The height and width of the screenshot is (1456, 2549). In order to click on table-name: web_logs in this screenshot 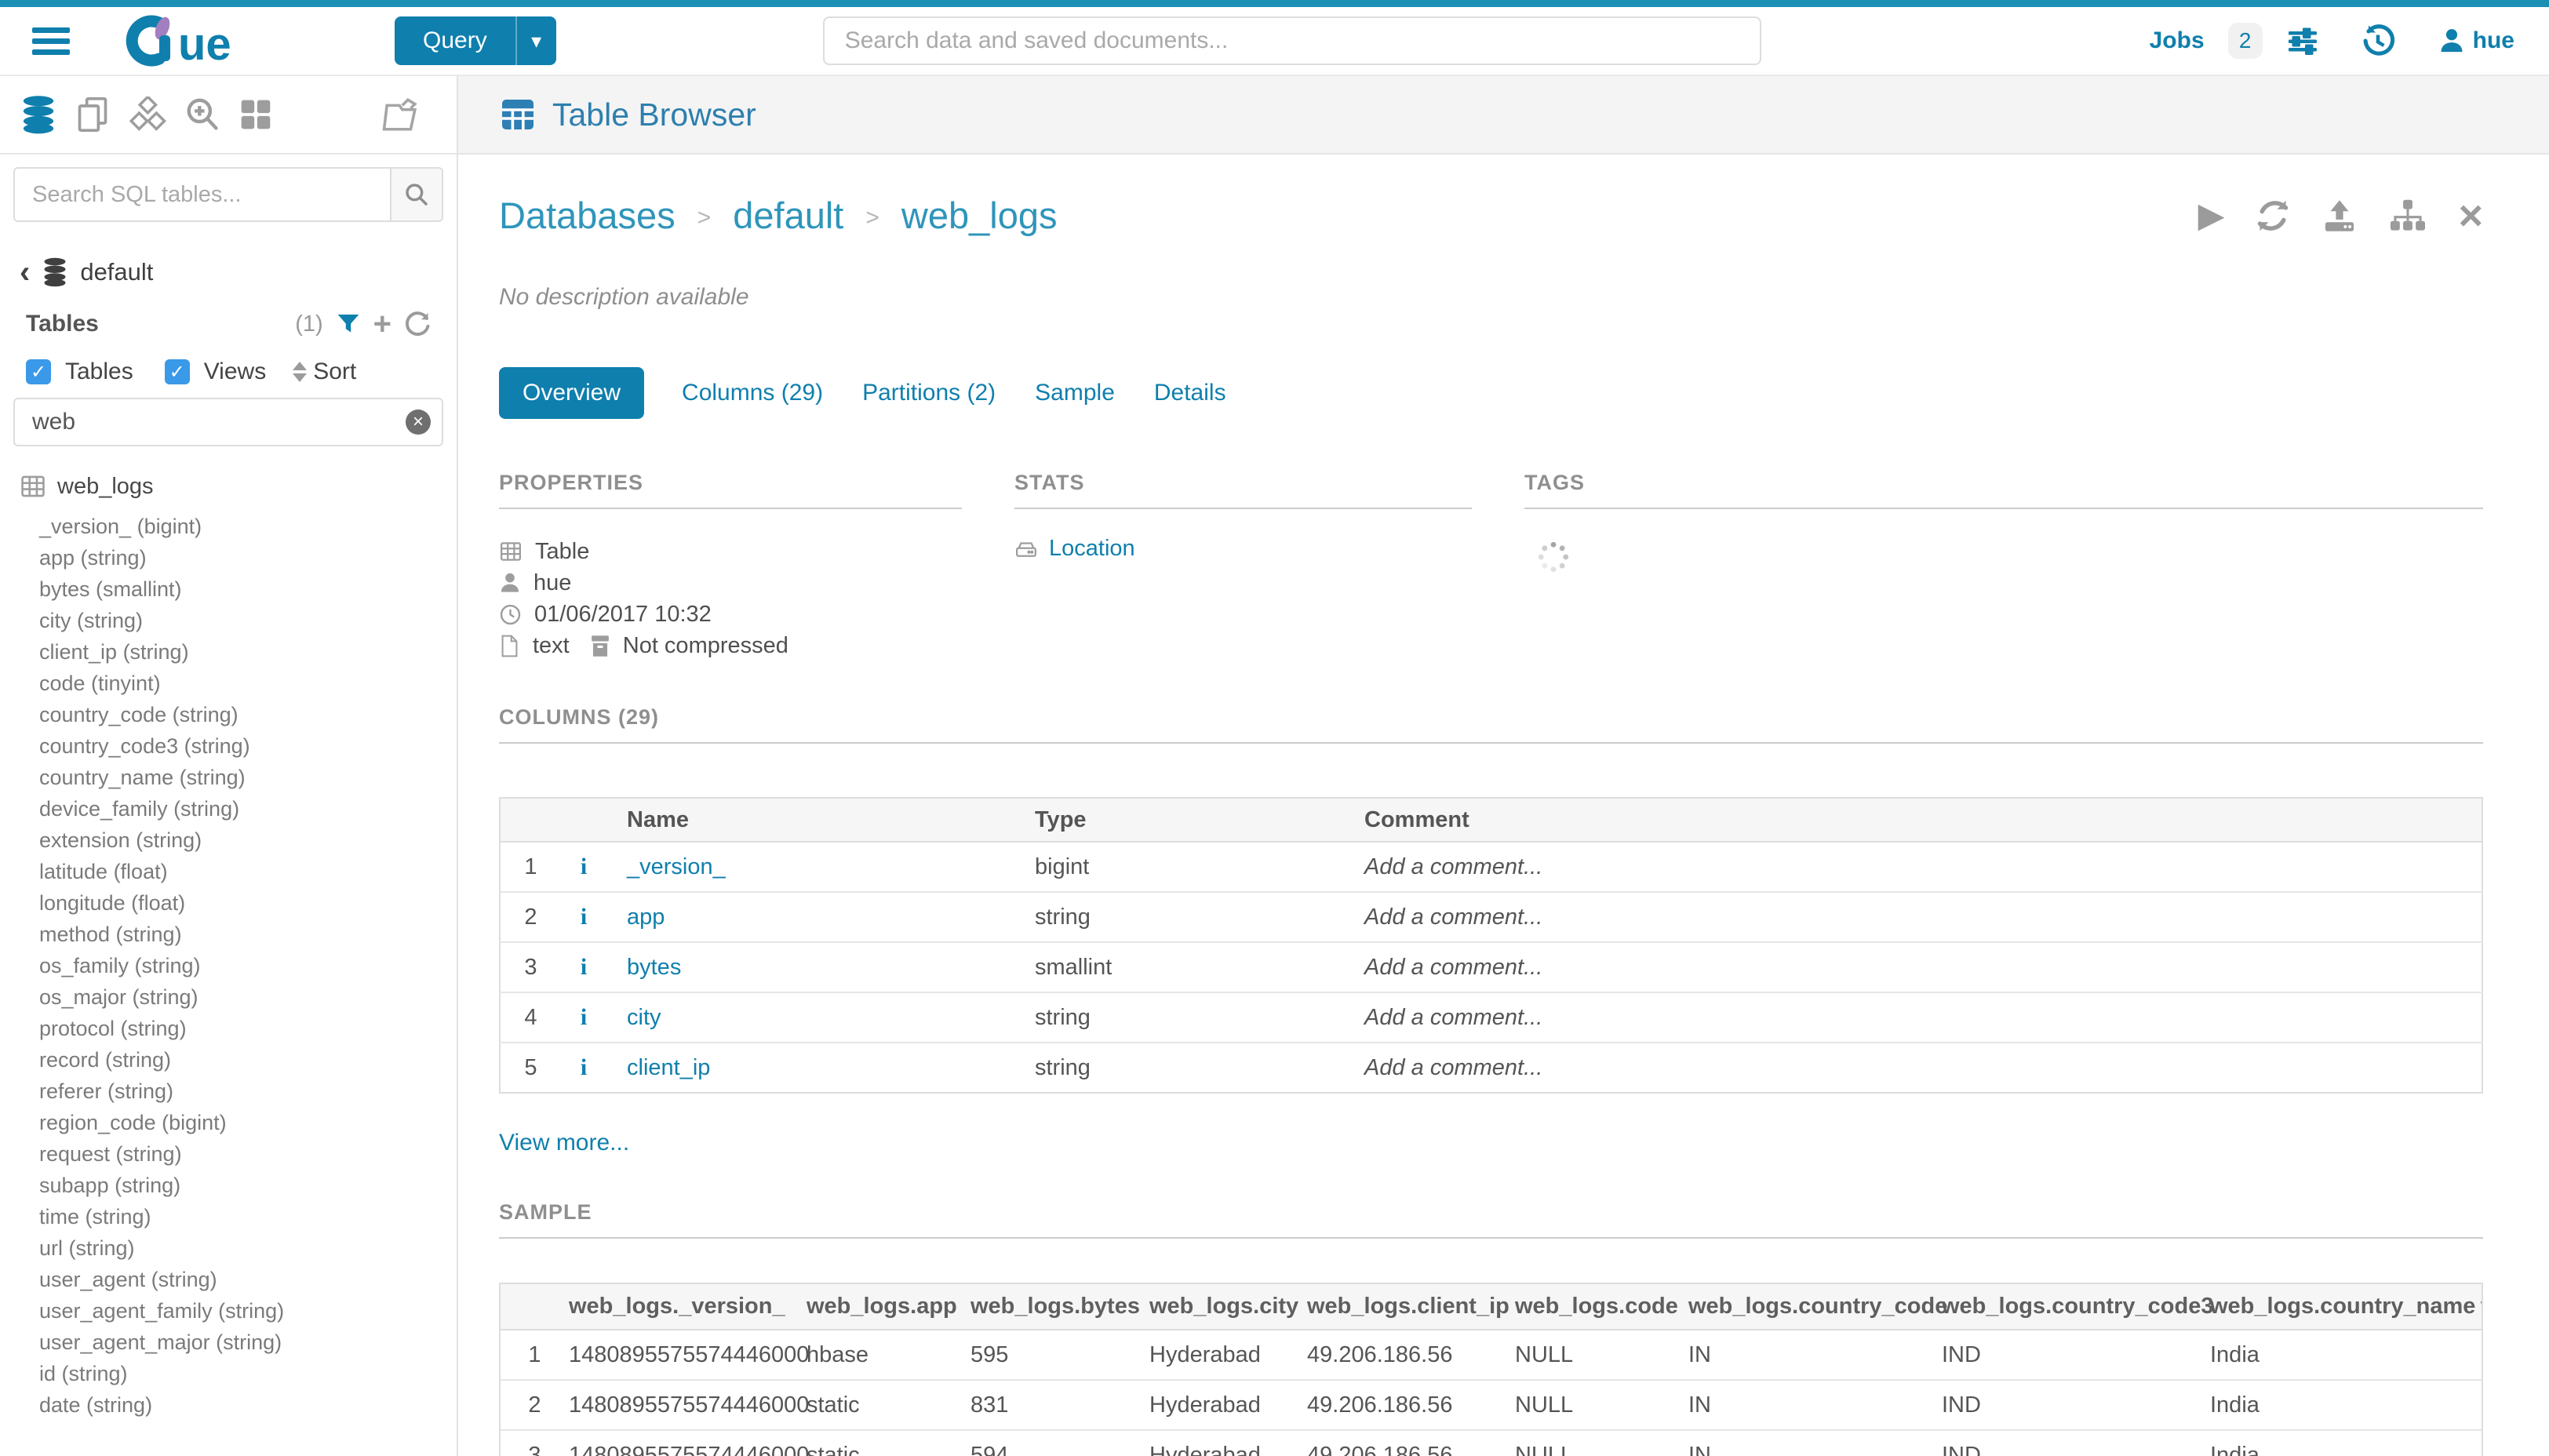, I will do `click(105, 486)`.